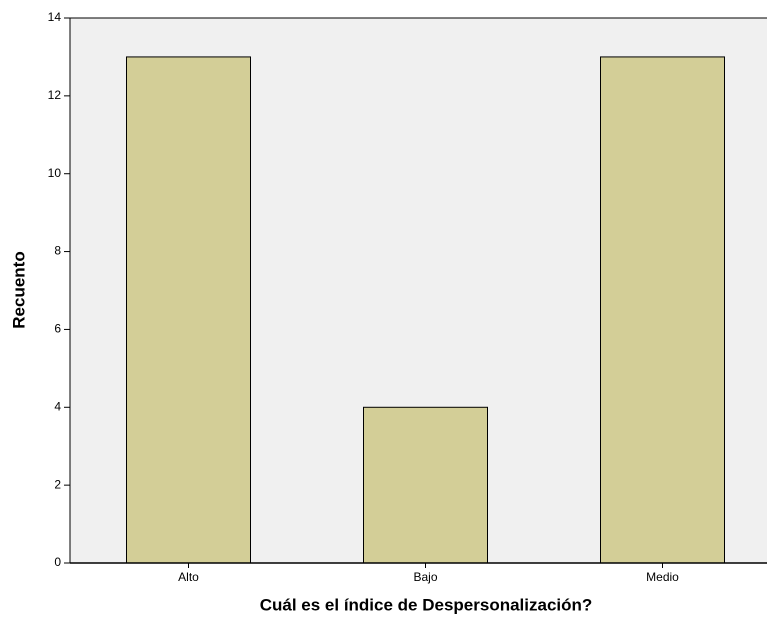 The width and height of the screenshot is (767, 628). Describe the element at coordinates (57, 251) in the screenshot. I see `y-tick-label: 8` at that location.